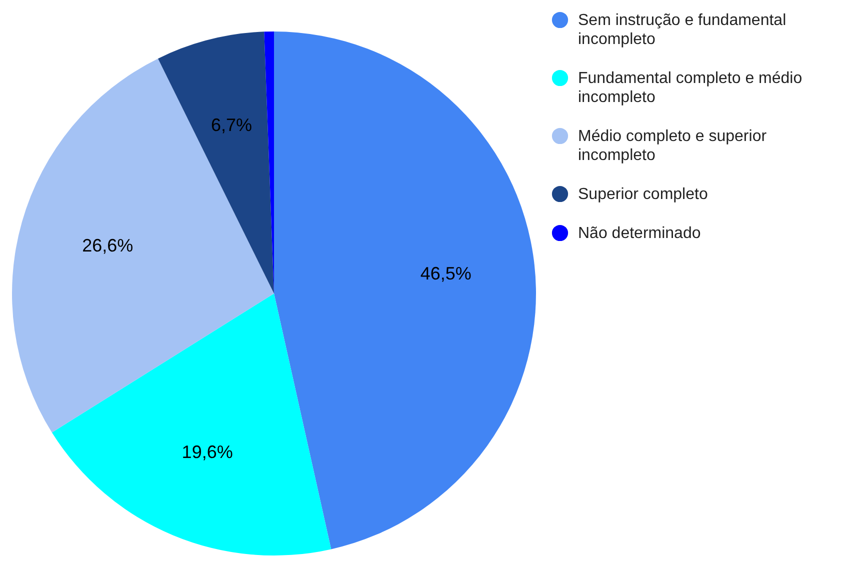 Image resolution: width=868 pixels, height=587 pixels. I want to click on legend-label: Superior completo, so click(643, 194).